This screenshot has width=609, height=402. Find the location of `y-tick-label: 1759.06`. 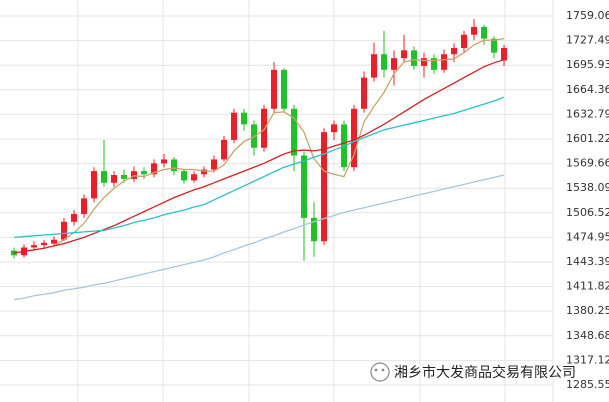

y-tick-label: 1759.06 is located at coordinates (587, 15).